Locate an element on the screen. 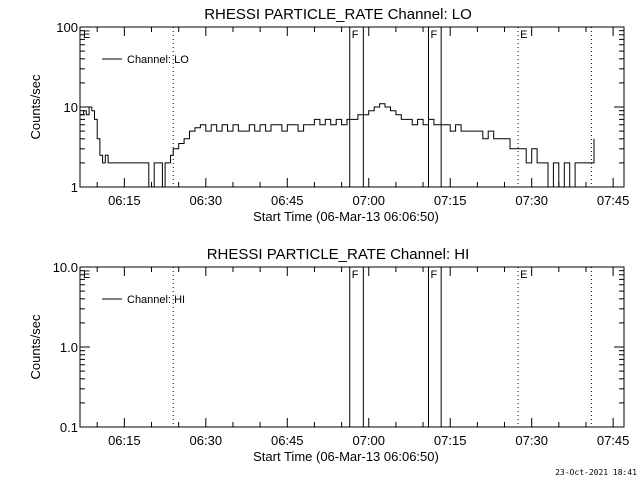  panel-1-y-axis-label: Counts/sec is located at coordinates (35, 107).